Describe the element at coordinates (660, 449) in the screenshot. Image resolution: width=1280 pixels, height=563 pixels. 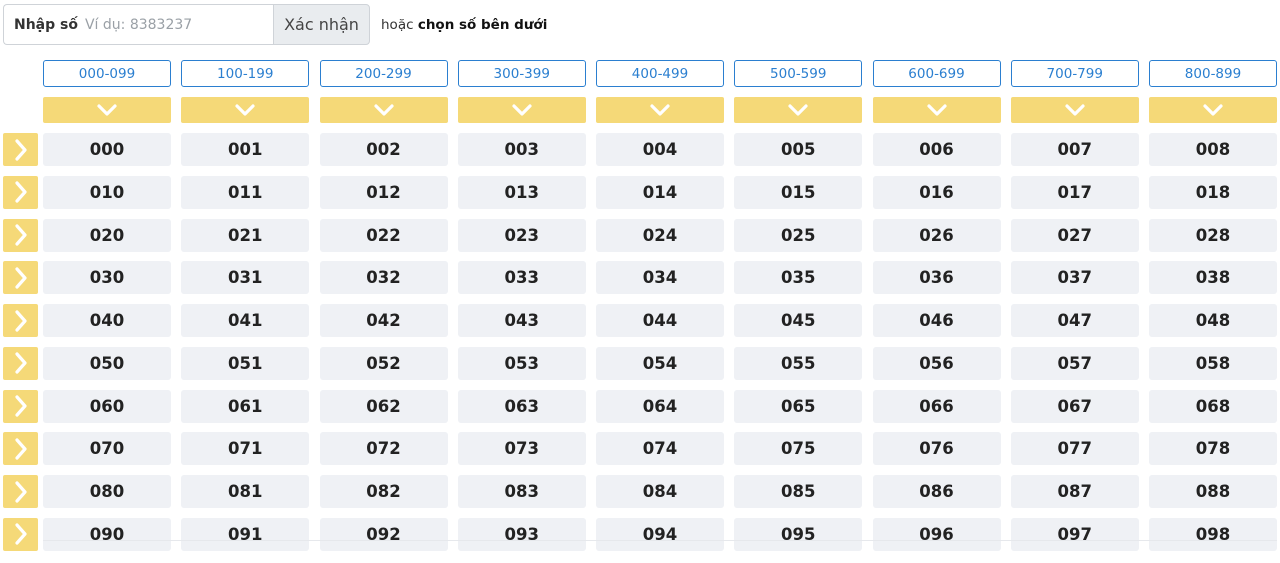
I see `number-cell: 074` at that location.